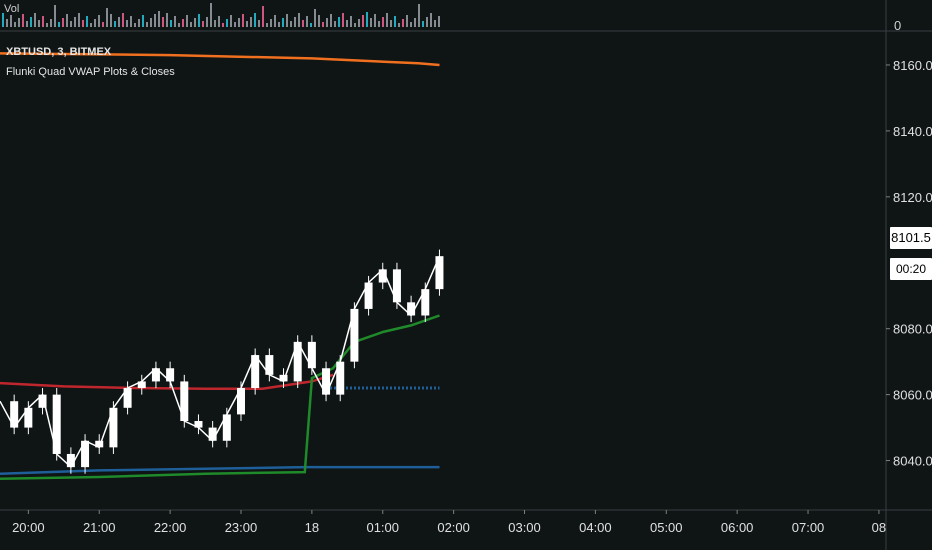 The width and height of the screenshot is (932, 550). What do you see at coordinates (912, 329) in the screenshot?
I see `y-tick-label: 8080.0` at bounding box center [912, 329].